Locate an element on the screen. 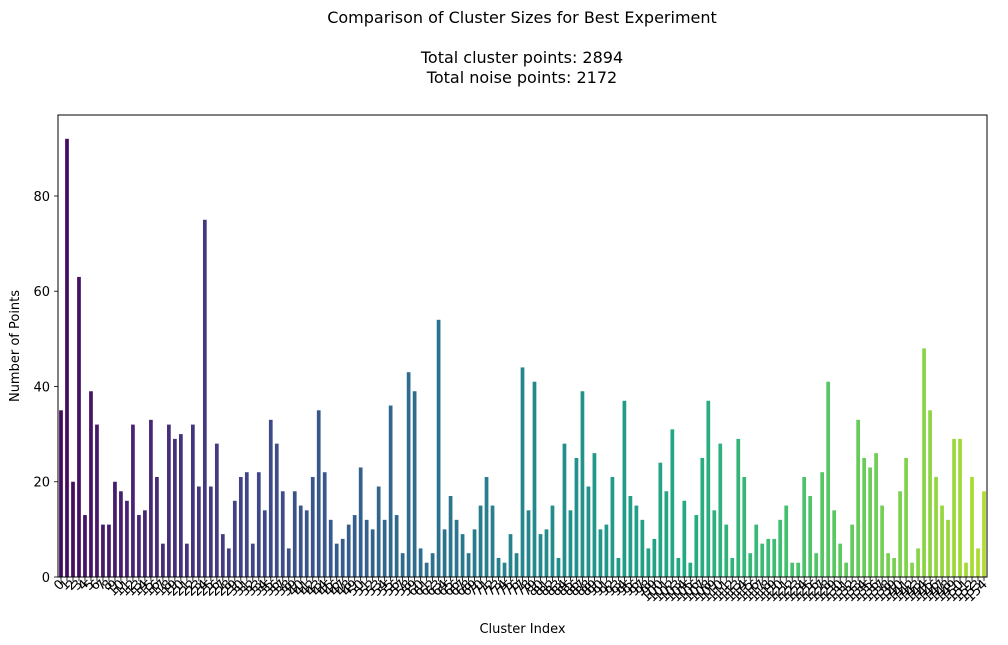  y-axis: 0 20 40 60 80 is located at coordinates (45, 388).